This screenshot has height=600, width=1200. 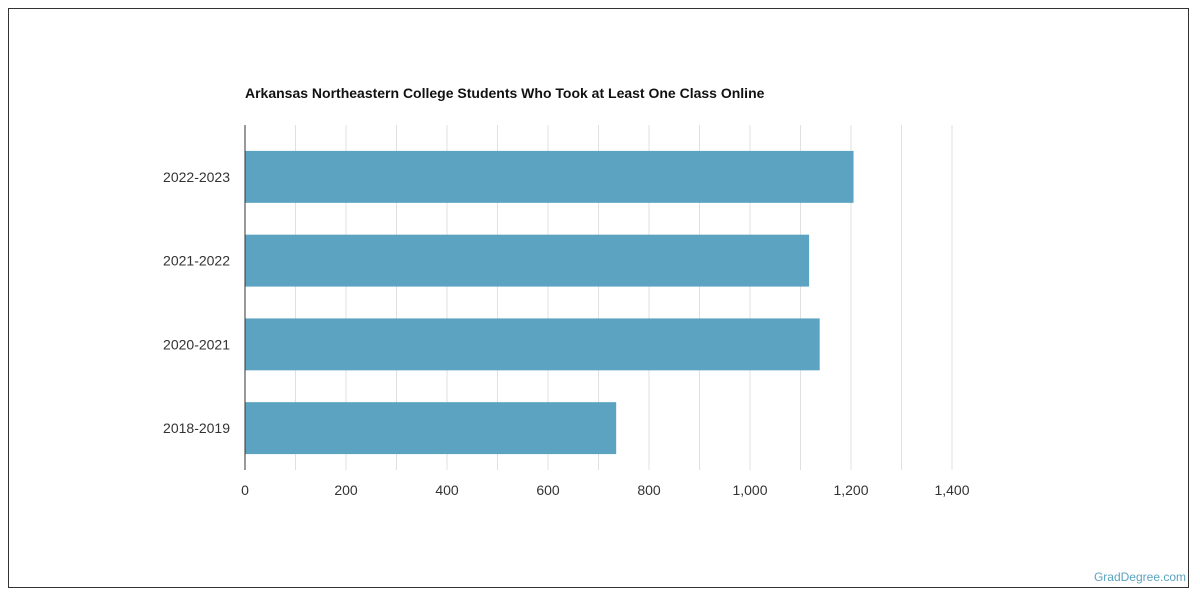 What do you see at coordinates (346, 490) in the screenshot?
I see `x-tick-label: 200` at bounding box center [346, 490].